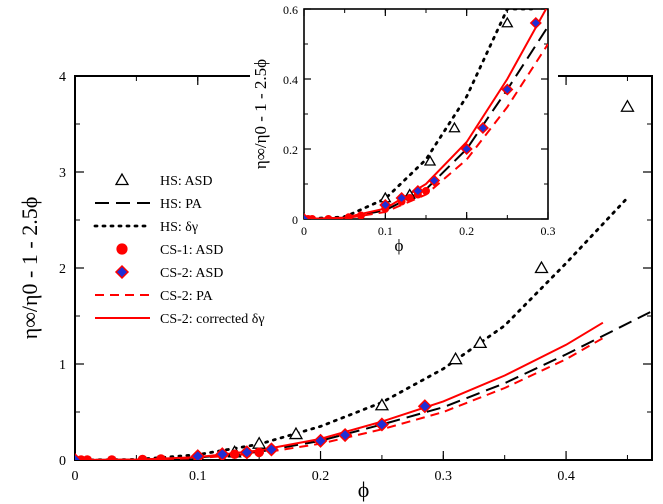 Image resolution: width=663 pixels, height=504 pixels. What do you see at coordinates (62, 365) in the screenshot?
I see `y-tick-label: 1` at bounding box center [62, 365].